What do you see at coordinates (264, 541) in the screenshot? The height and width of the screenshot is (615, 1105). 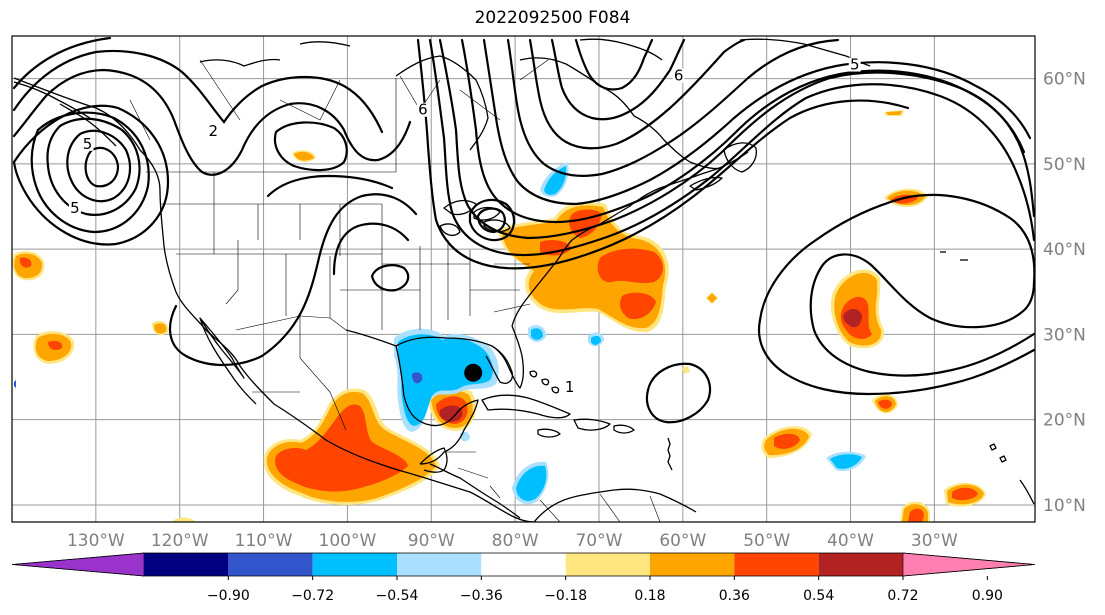 I see `longitude-tick-label: 110°W` at bounding box center [264, 541].